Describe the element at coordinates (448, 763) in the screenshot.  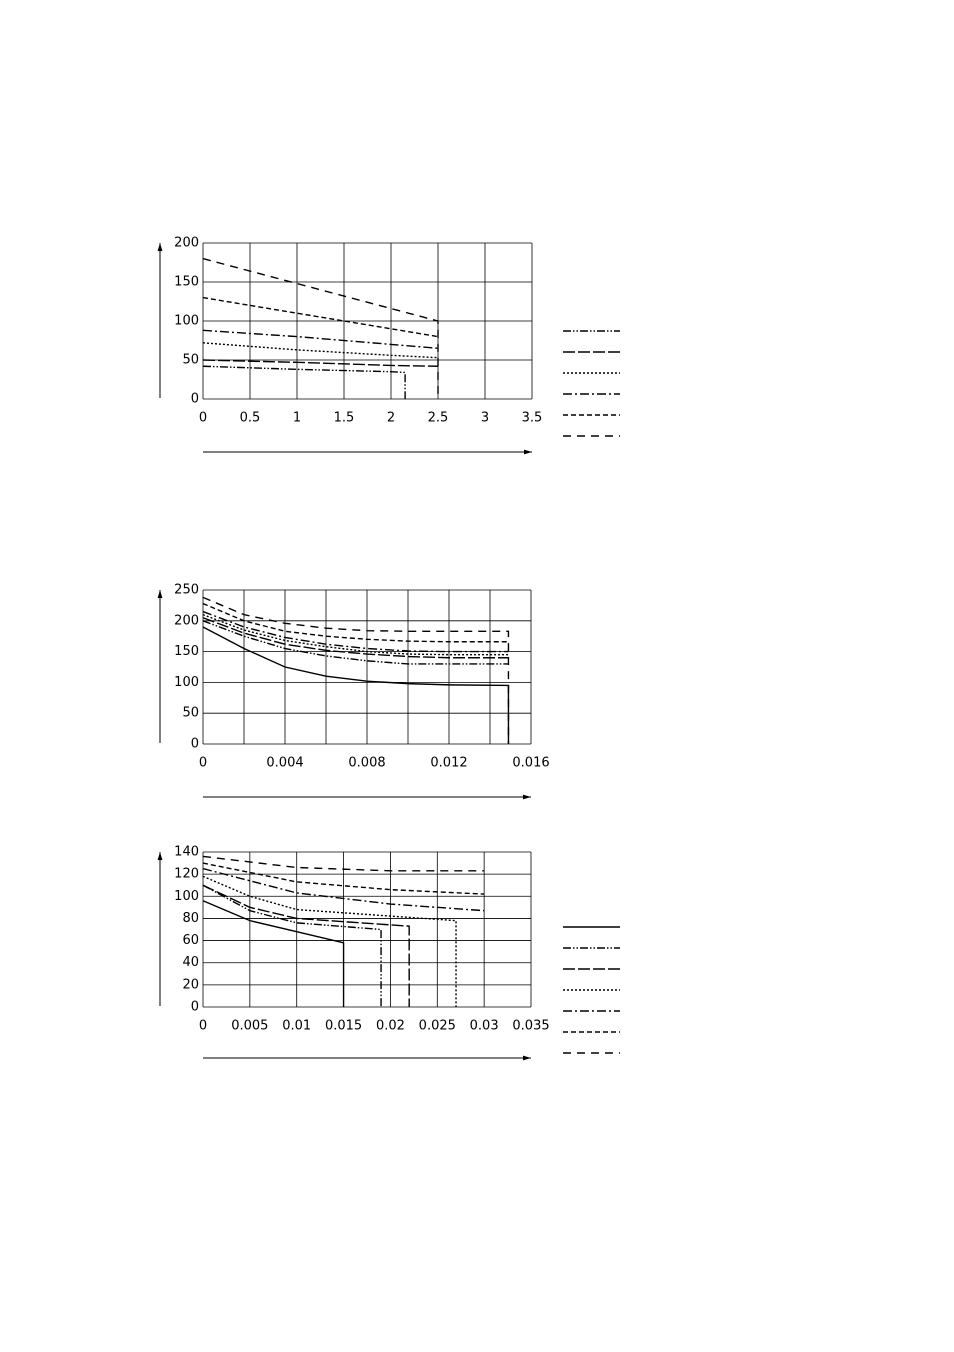
I see `x-tick-label: 0.012` at that location.